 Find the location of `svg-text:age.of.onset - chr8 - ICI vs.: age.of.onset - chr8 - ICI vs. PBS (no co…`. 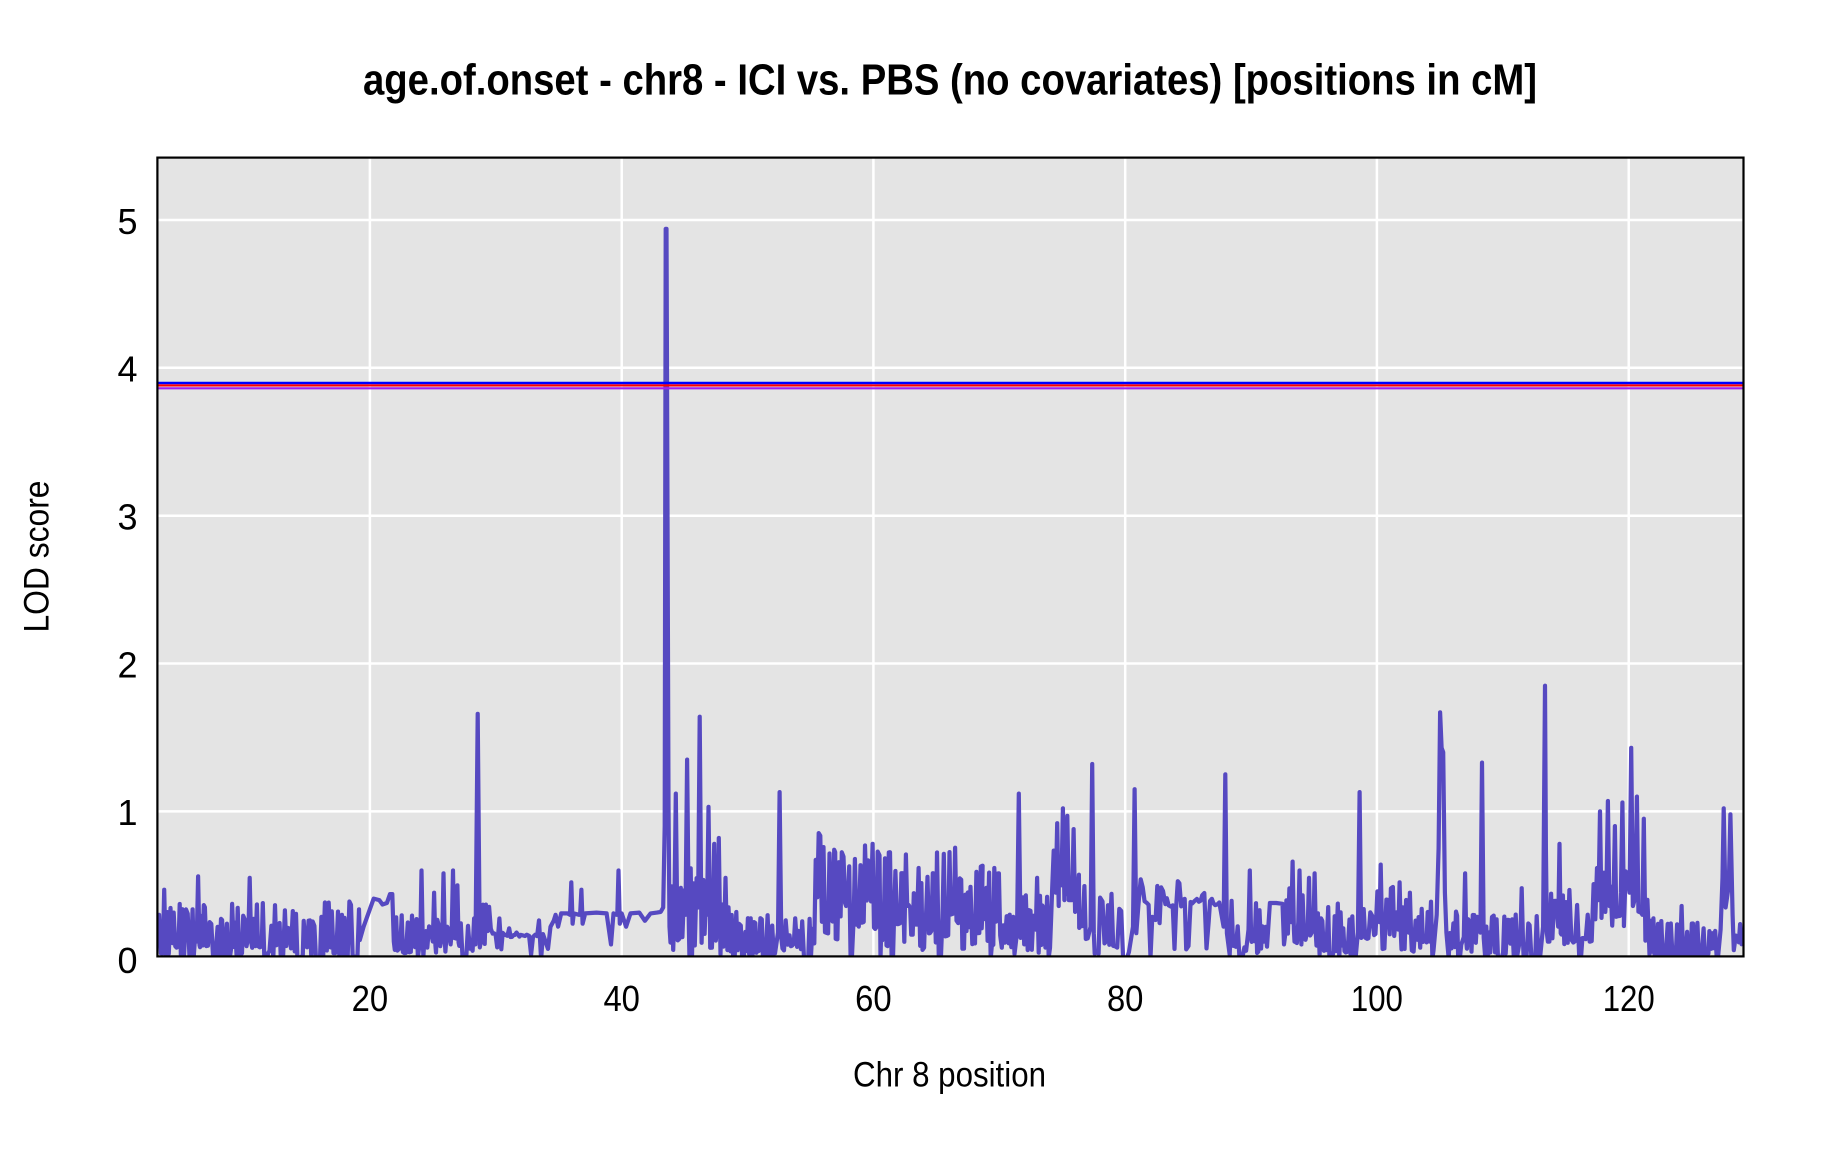

svg-text:age.of.onset - chr8 - ICI vs.: age.of.onset - chr8 - ICI vs. PBS (no co… is located at coordinates (950, 80).